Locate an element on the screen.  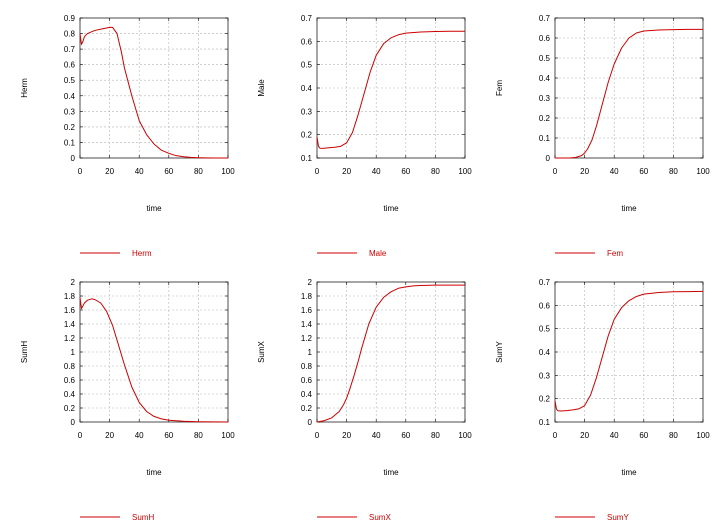
series-line-sumh is located at coordinates (154, 360).